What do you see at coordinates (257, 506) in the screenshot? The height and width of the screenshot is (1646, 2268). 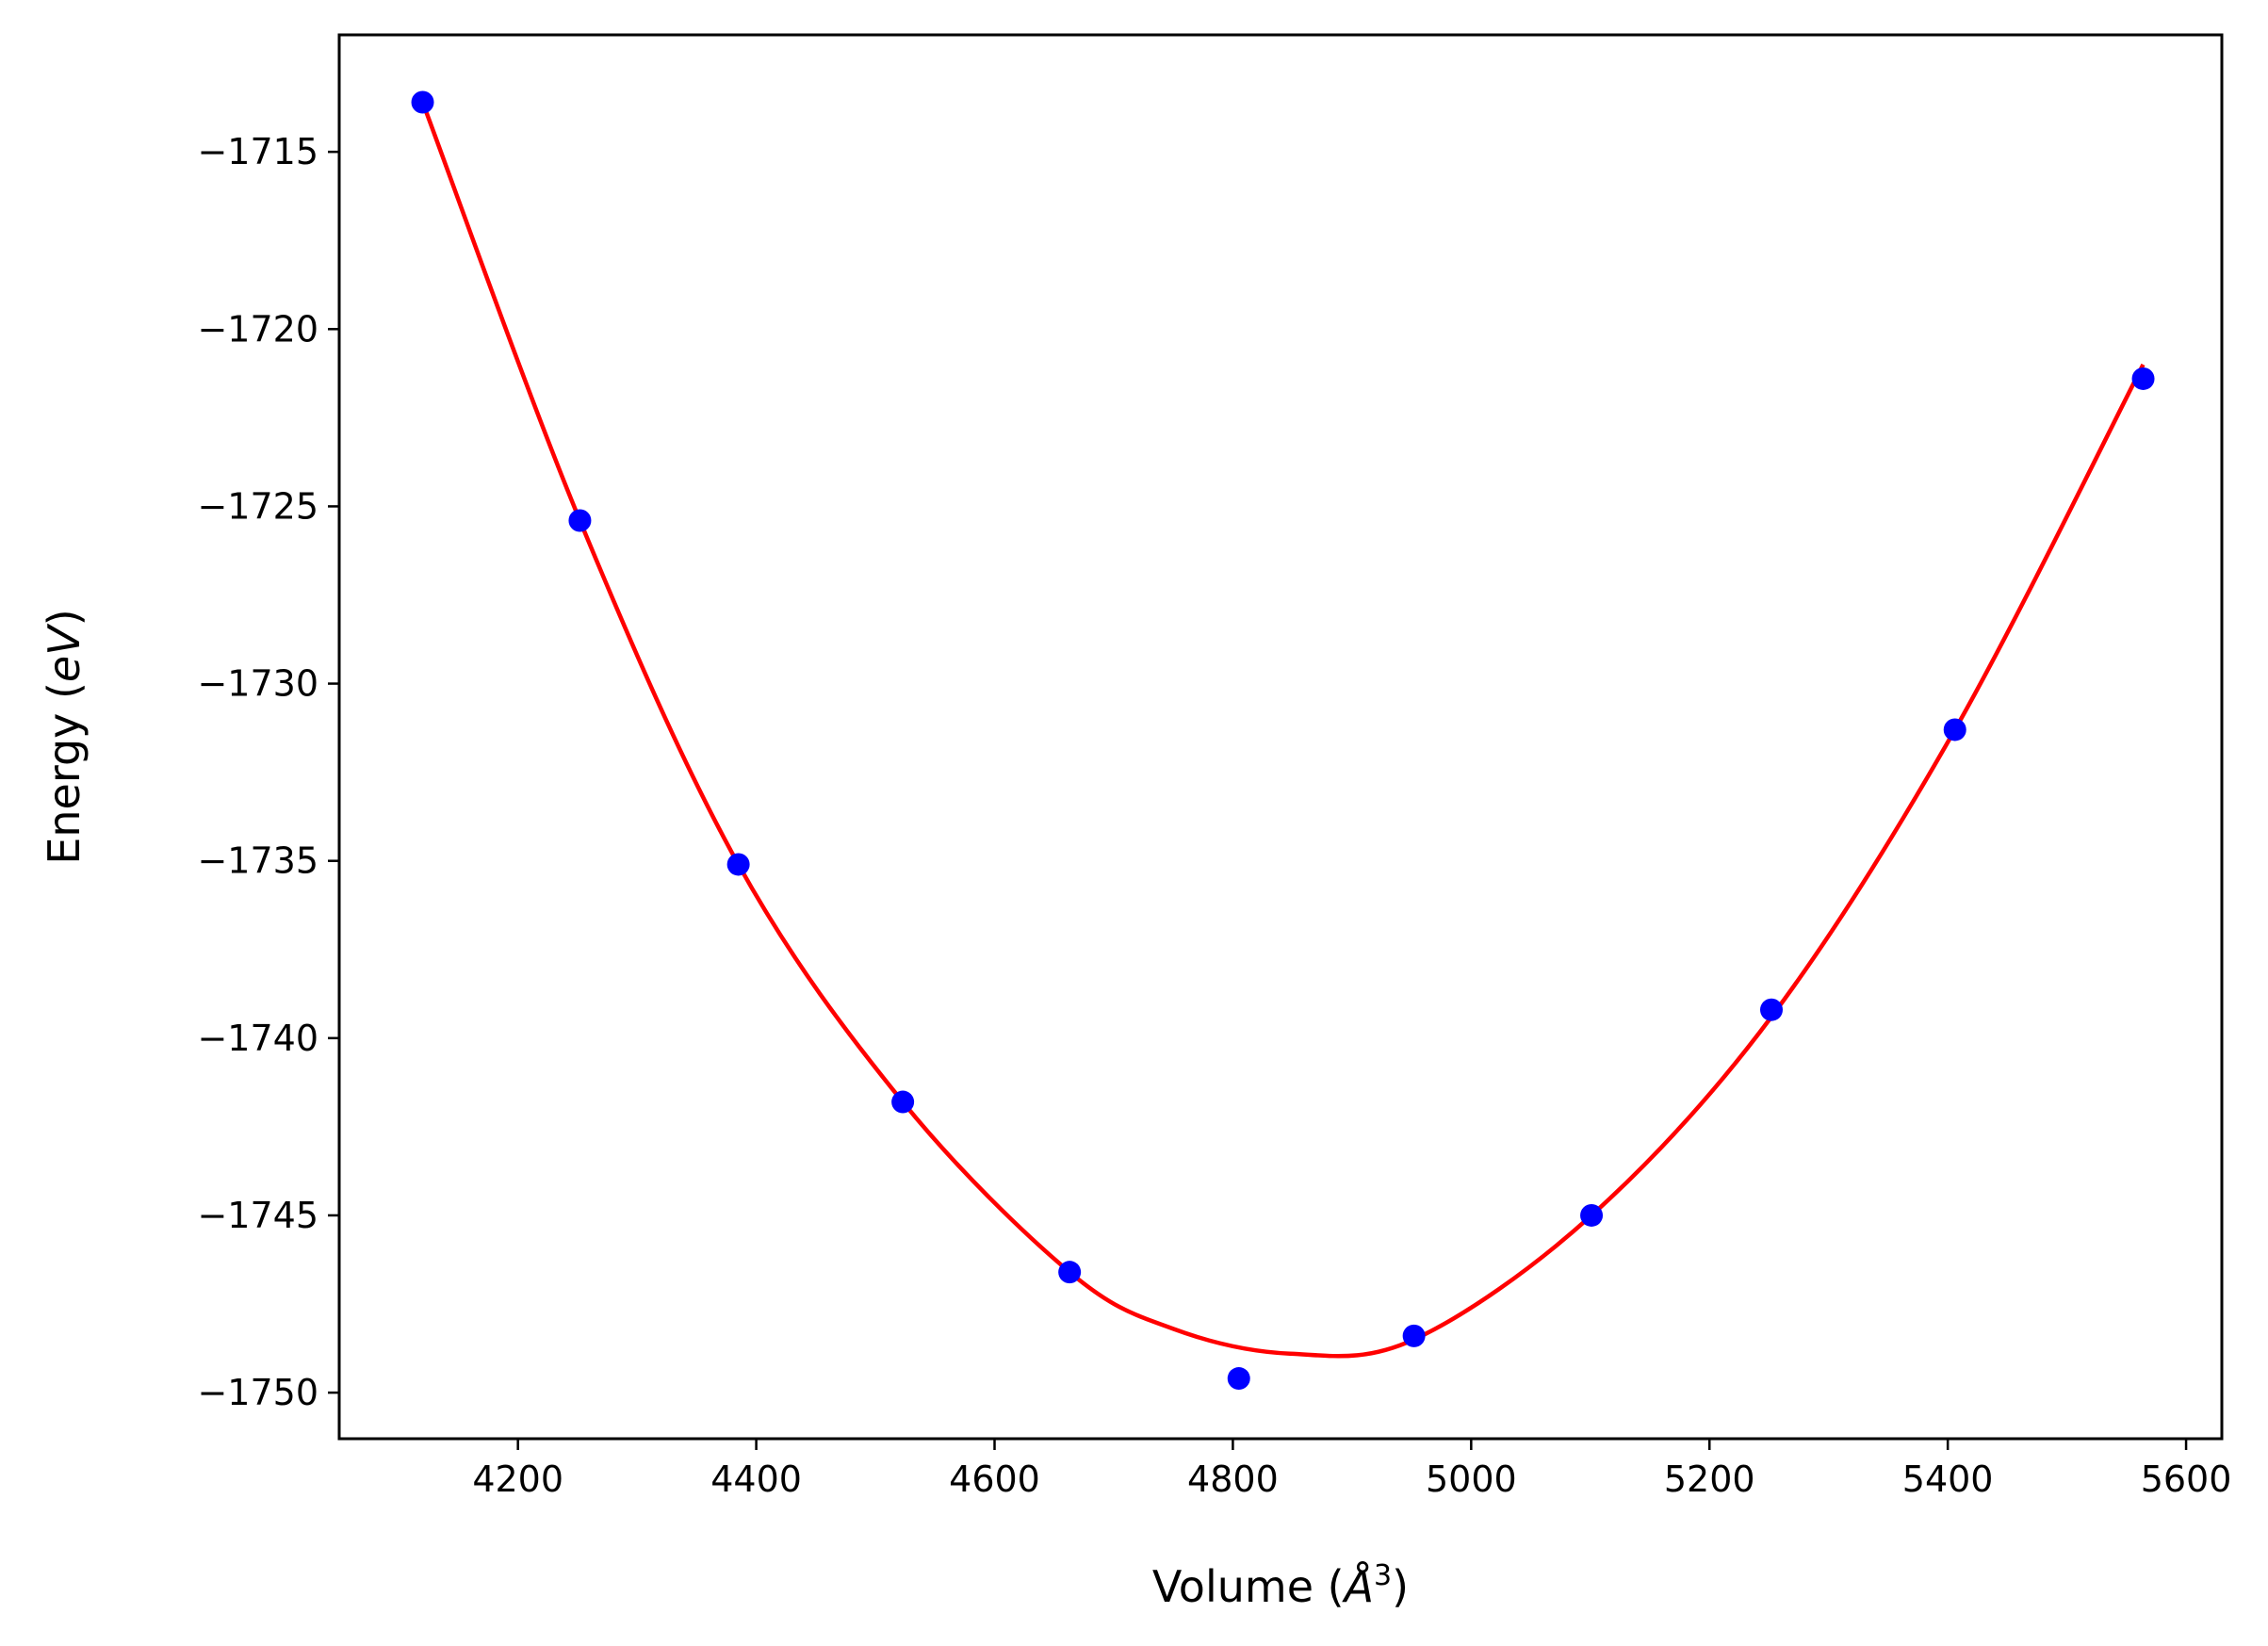 I see `y-tick-label: −1725` at bounding box center [257, 506].